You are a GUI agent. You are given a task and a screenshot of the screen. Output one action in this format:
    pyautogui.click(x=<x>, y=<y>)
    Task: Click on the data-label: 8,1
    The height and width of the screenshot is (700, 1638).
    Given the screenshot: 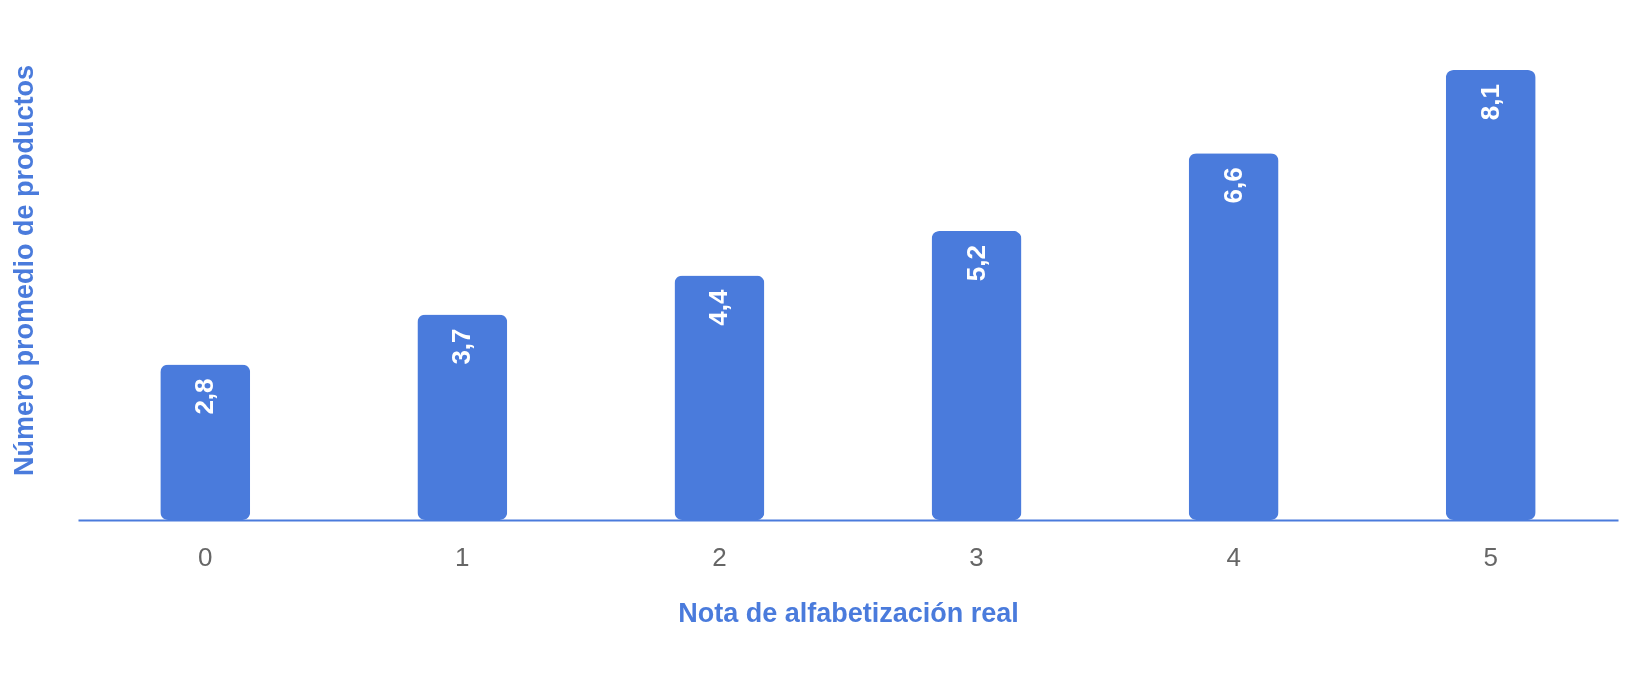 What is the action you would take?
    pyautogui.click(x=1489, y=102)
    